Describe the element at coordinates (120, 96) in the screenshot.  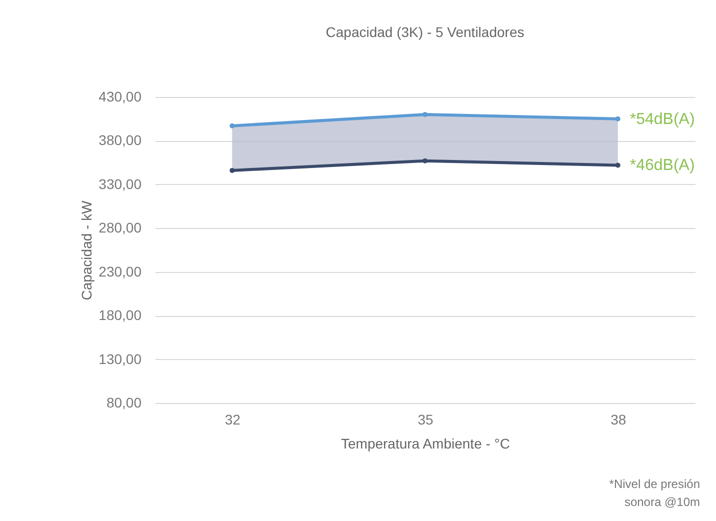
I see `y-tick-label: 430,00` at that location.